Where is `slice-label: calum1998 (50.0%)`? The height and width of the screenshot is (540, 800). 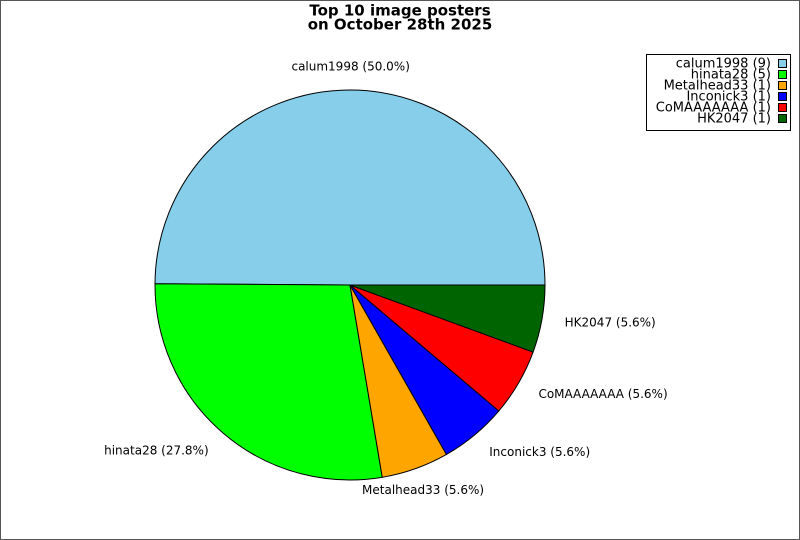 slice-label: calum1998 (50.0%) is located at coordinates (350, 67).